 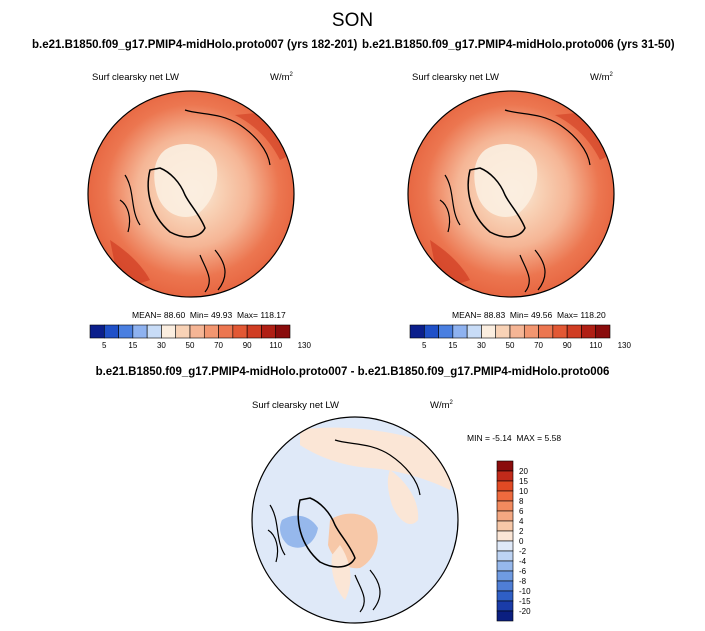 What do you see at coordinates (523, 561) in the screenshot?
I see `diff-colorbar-tick-label: -4` at bounding box center [523, 561].